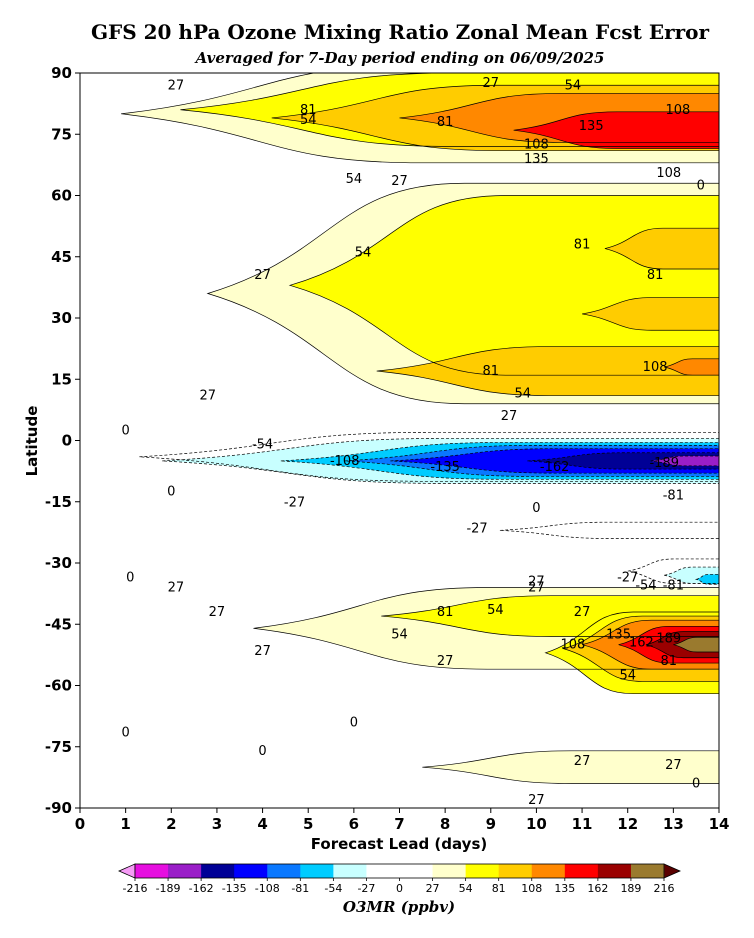 Image resolution: width=754 pixels, height=938 pixels. Describe the element at coordinates (135, 888) in the screenshot. I see `colorbar-tick-label: -216` at that location.